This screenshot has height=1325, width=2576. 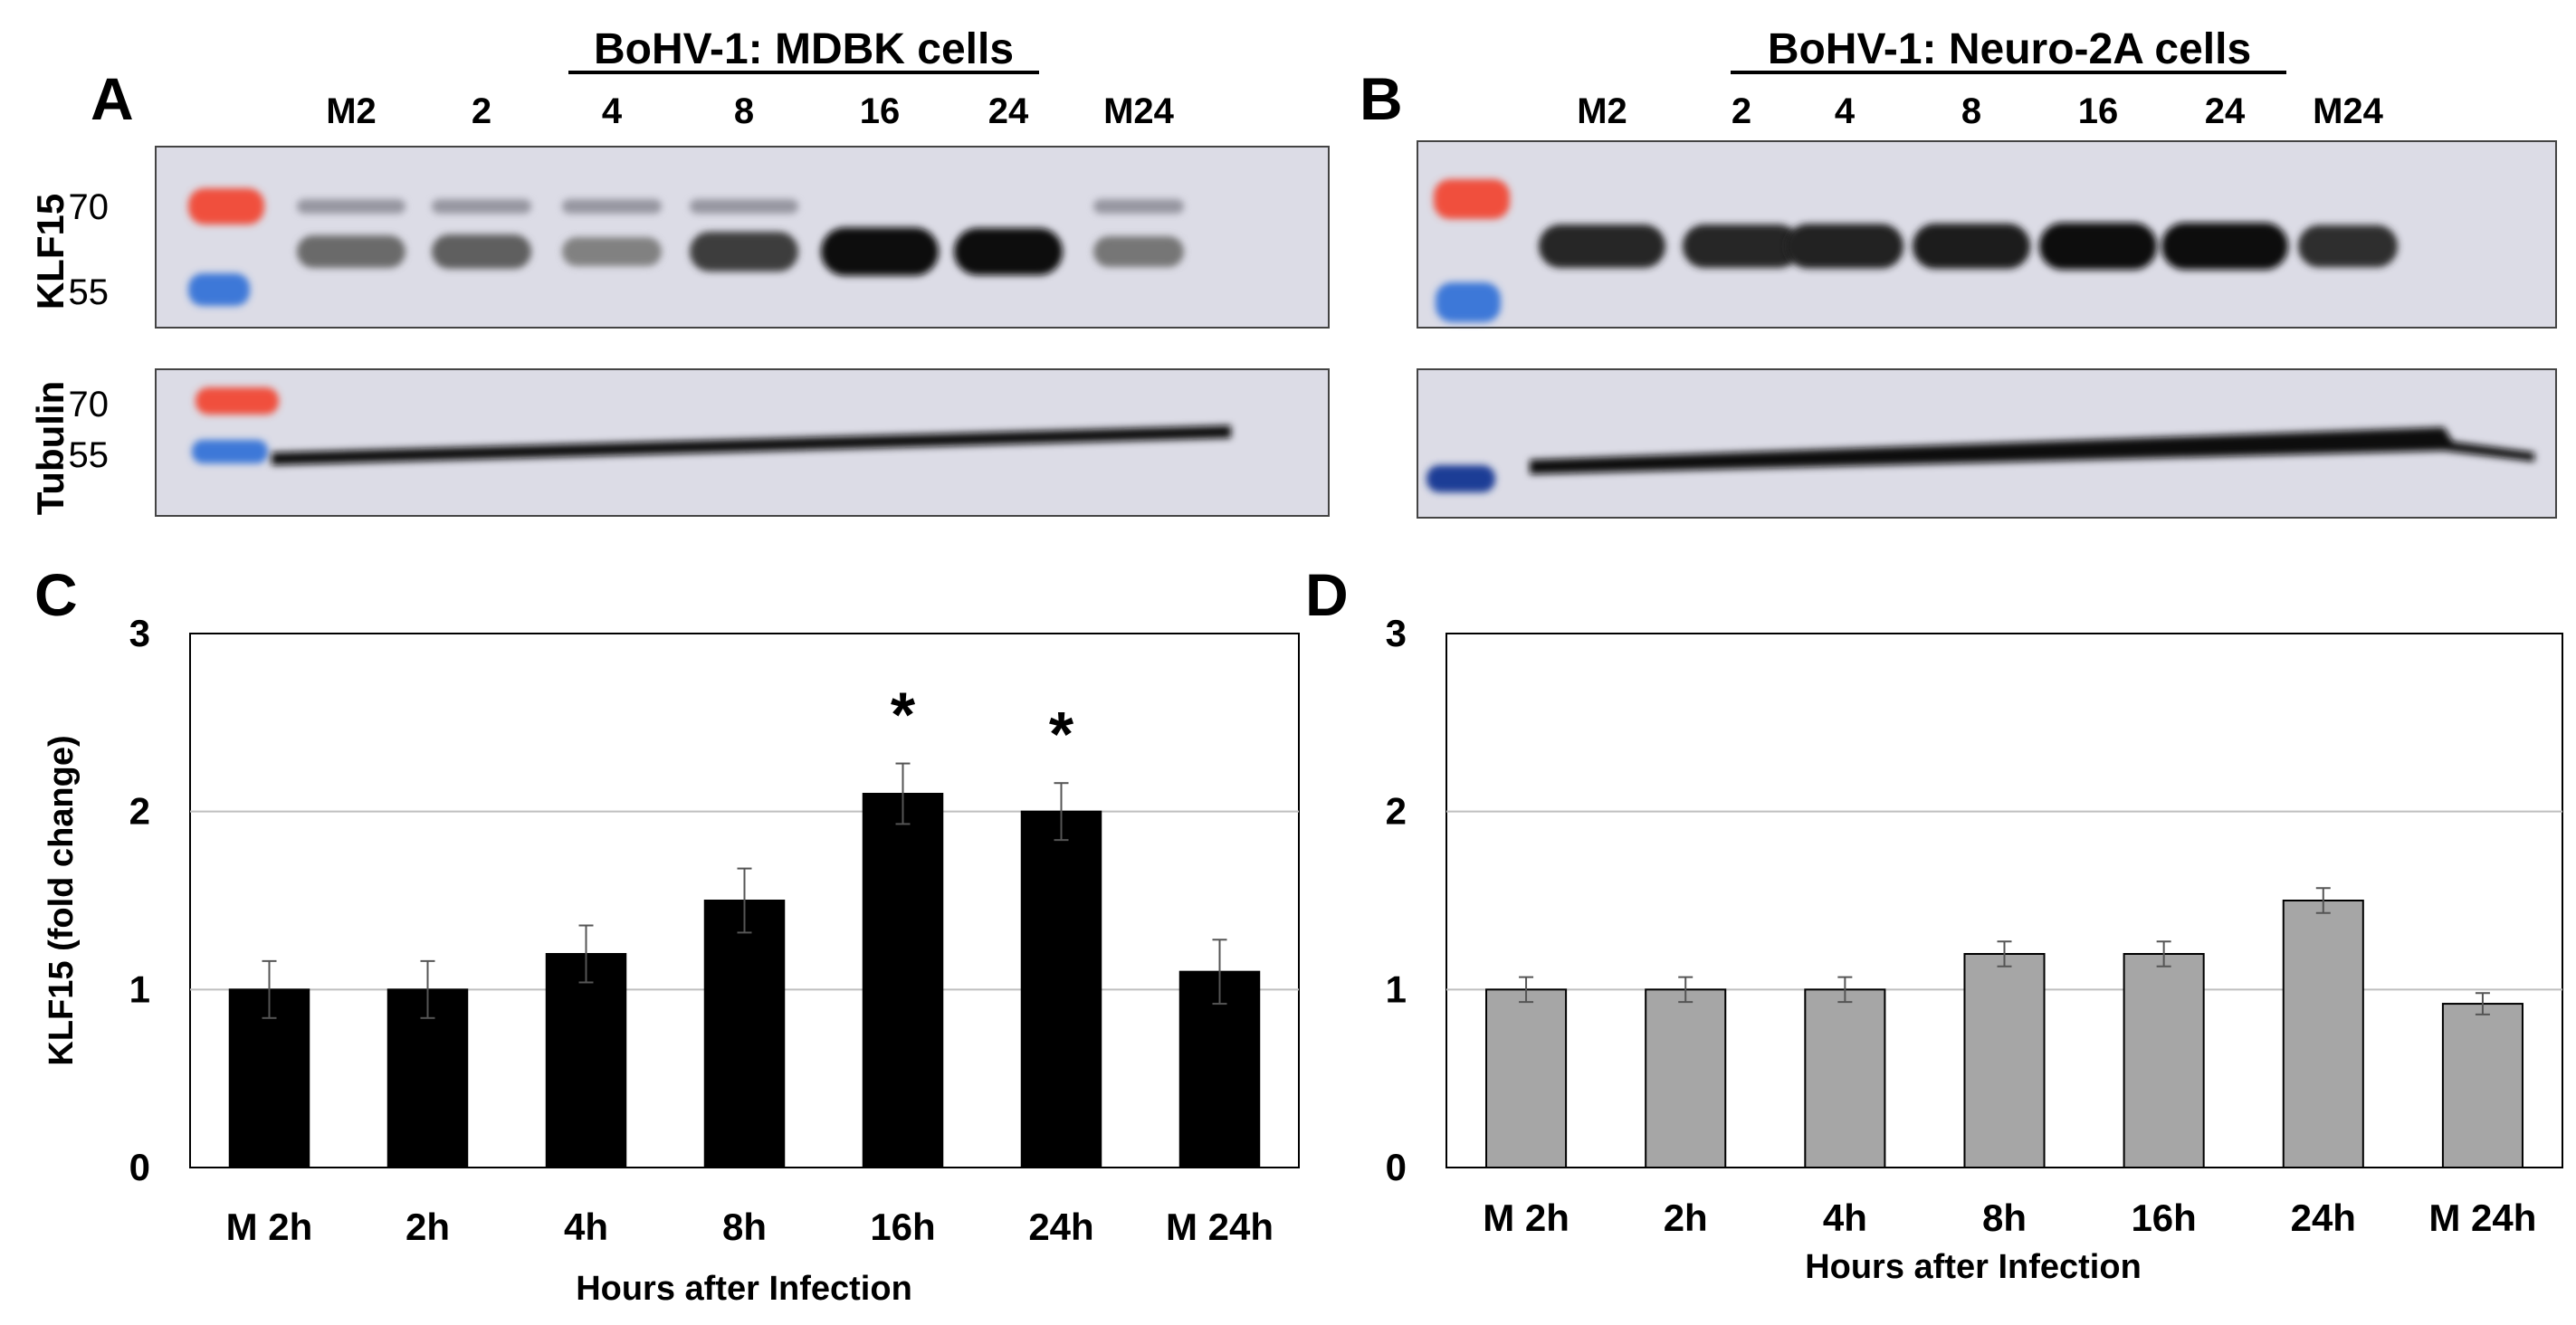 What do you see at coordinates (804, 49) in the screenshot?
I see `blot-title-mdbk: BoHV-1: MDBK cells` at bounding box center [804, 49].